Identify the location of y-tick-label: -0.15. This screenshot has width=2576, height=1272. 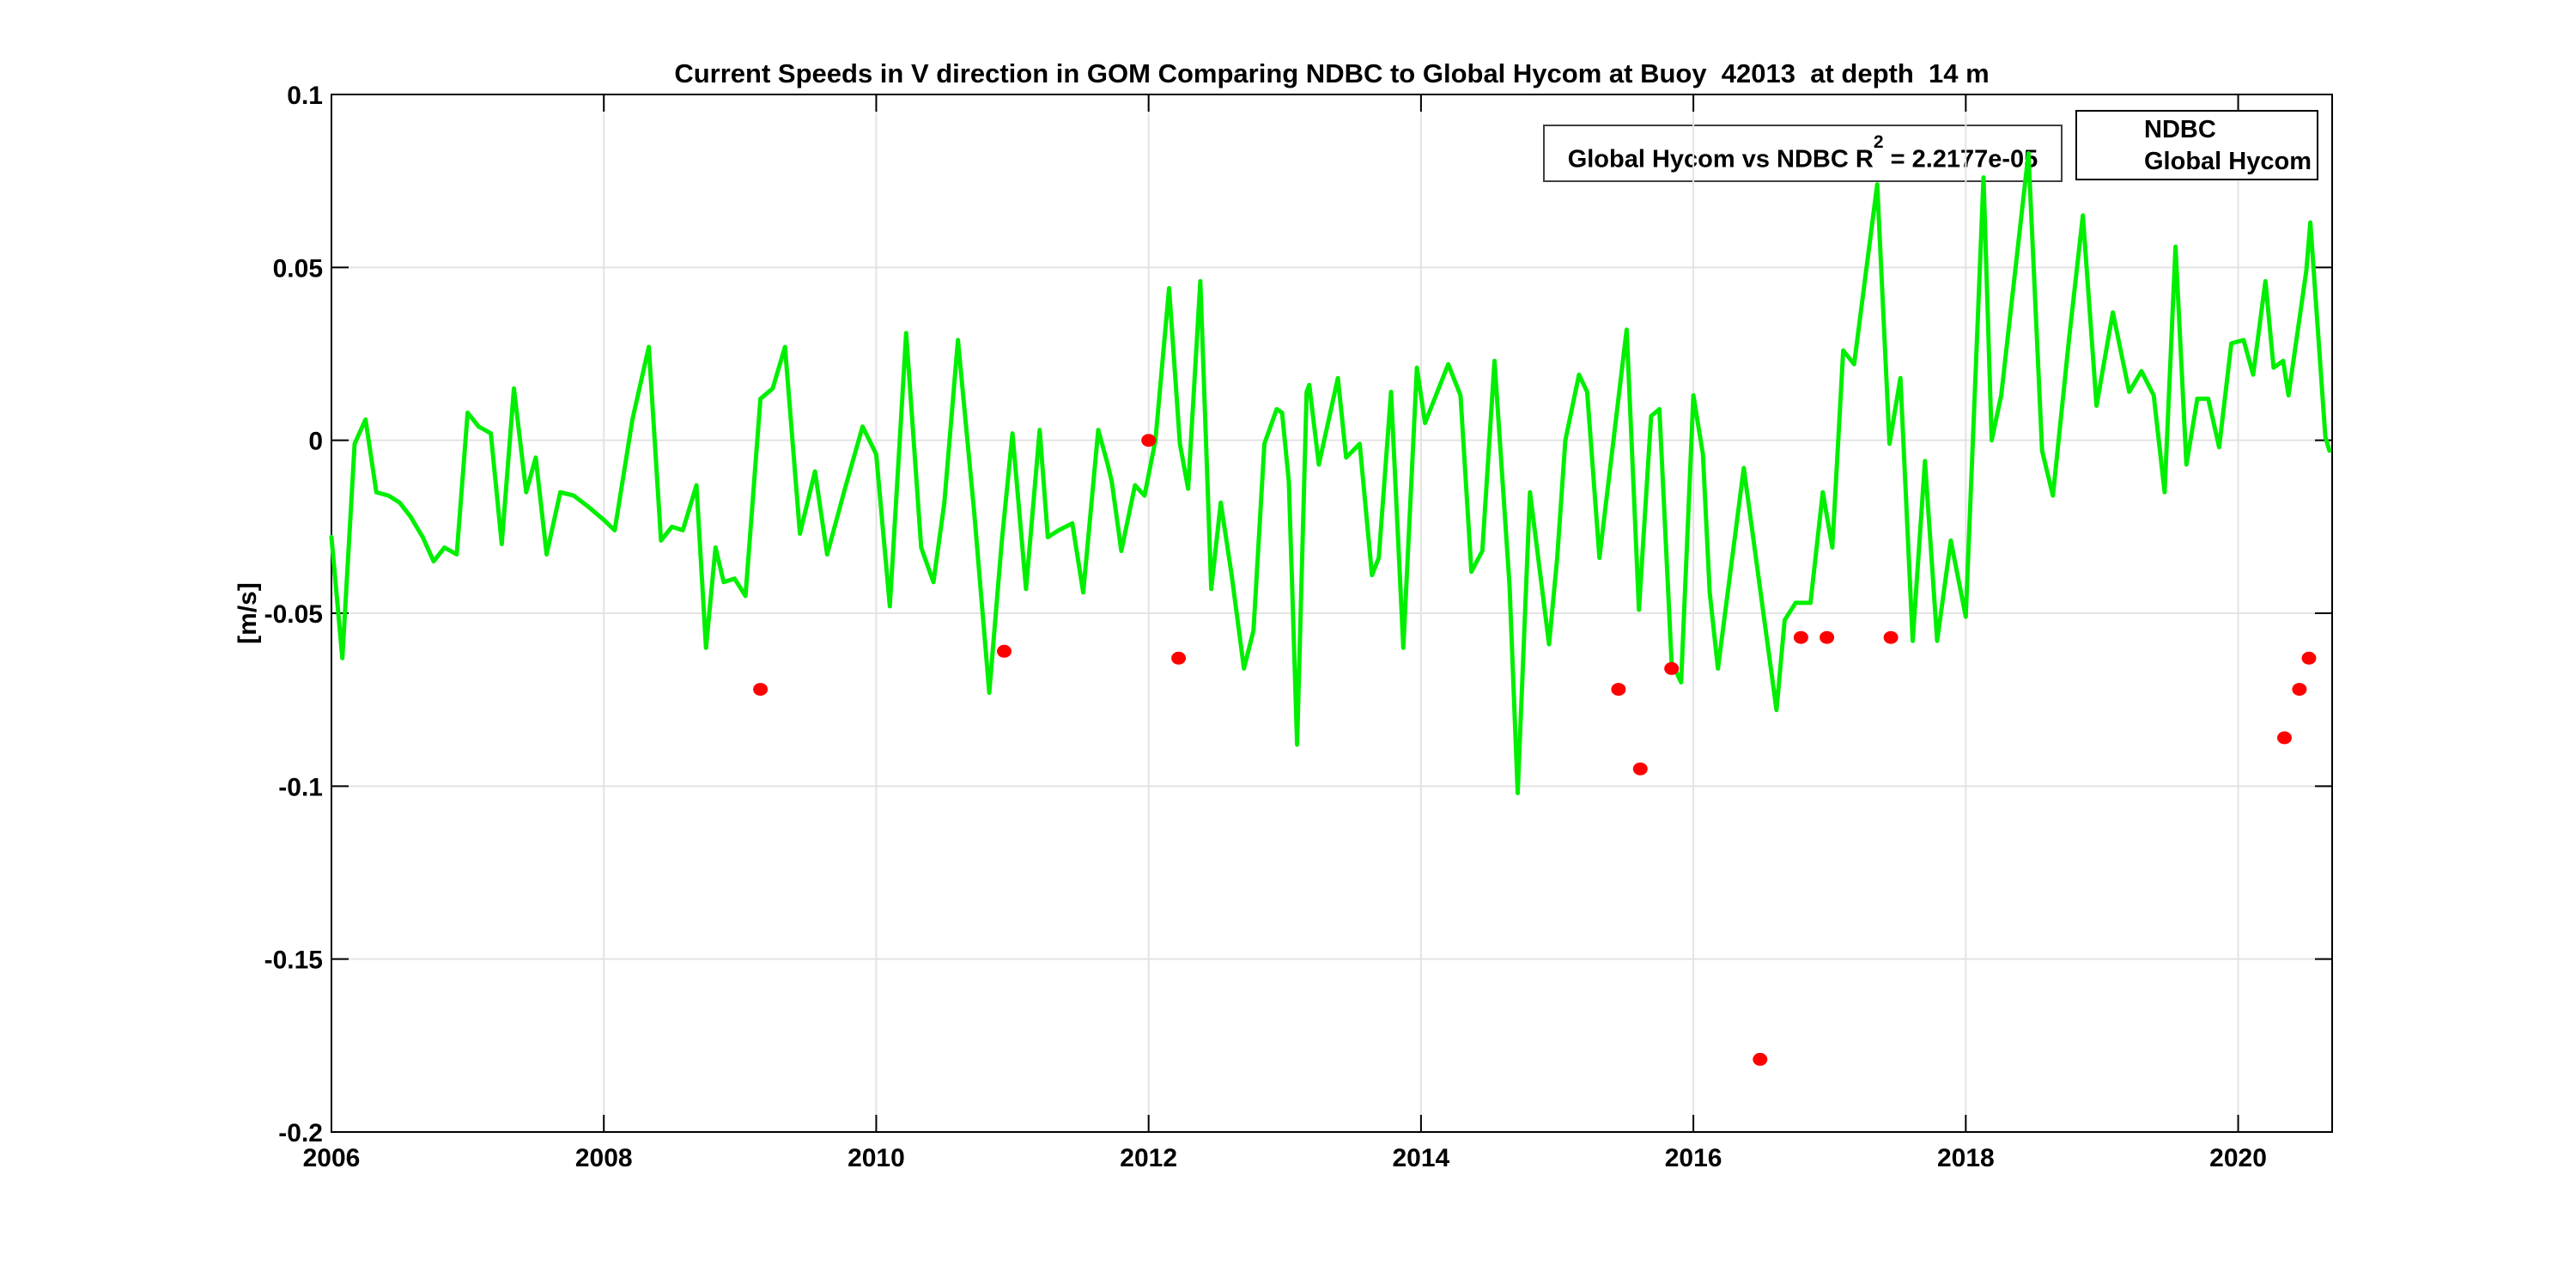
(293, 960).